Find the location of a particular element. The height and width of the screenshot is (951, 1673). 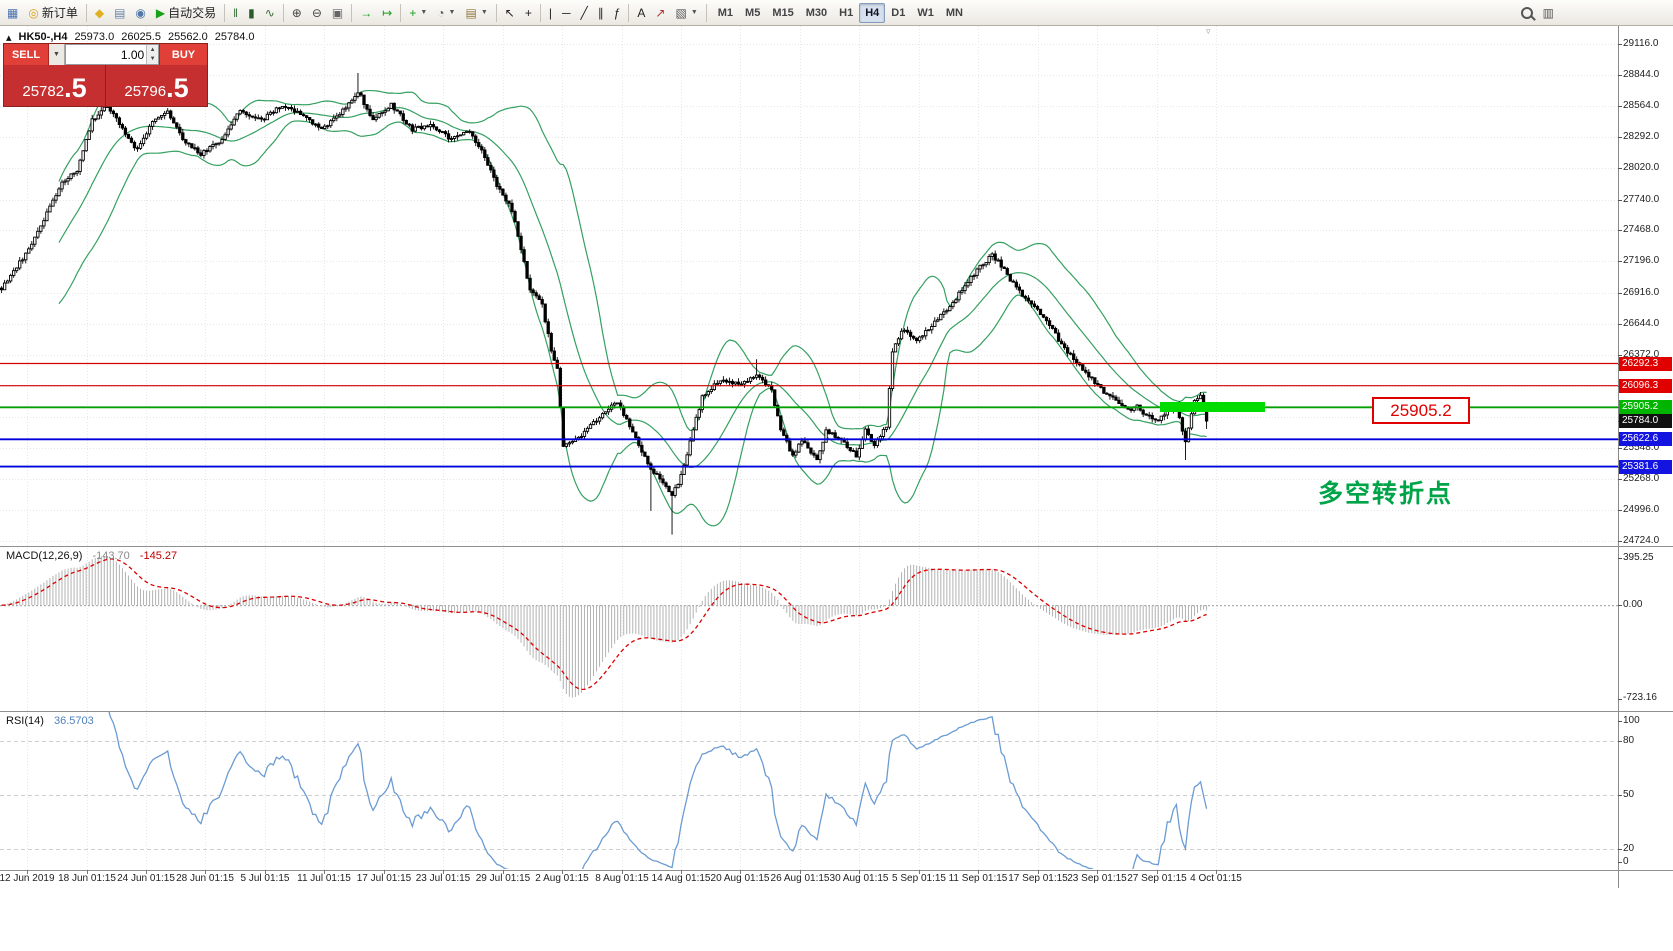

price-tag-25784.0: 25784.0 is located at coordinates (1645, 421).